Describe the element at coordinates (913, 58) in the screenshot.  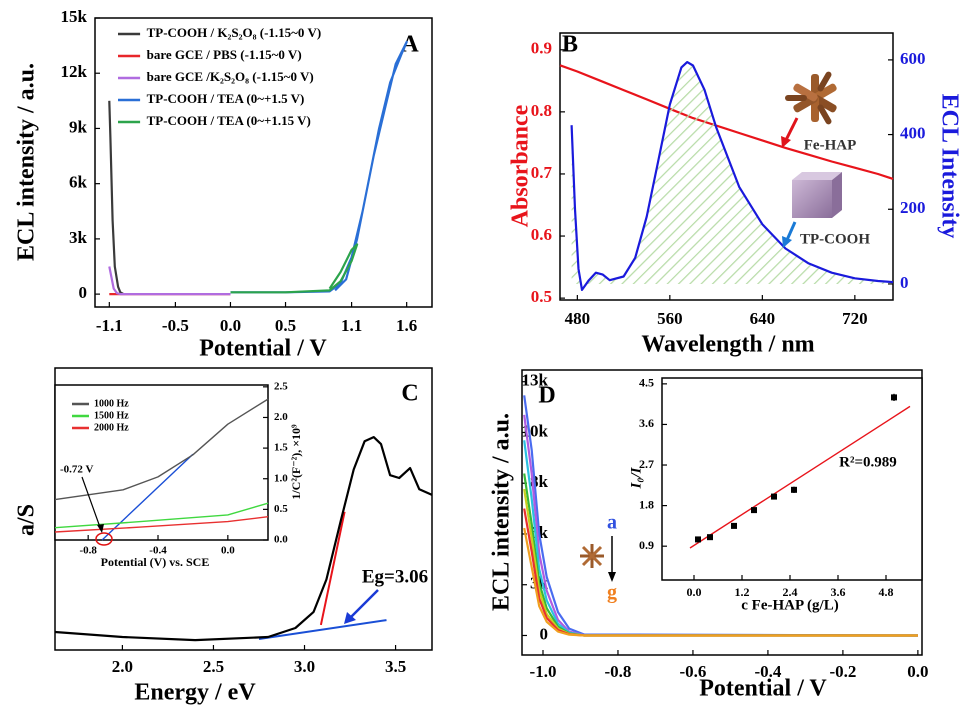
I see `y2-tick-label: 600` at that location.